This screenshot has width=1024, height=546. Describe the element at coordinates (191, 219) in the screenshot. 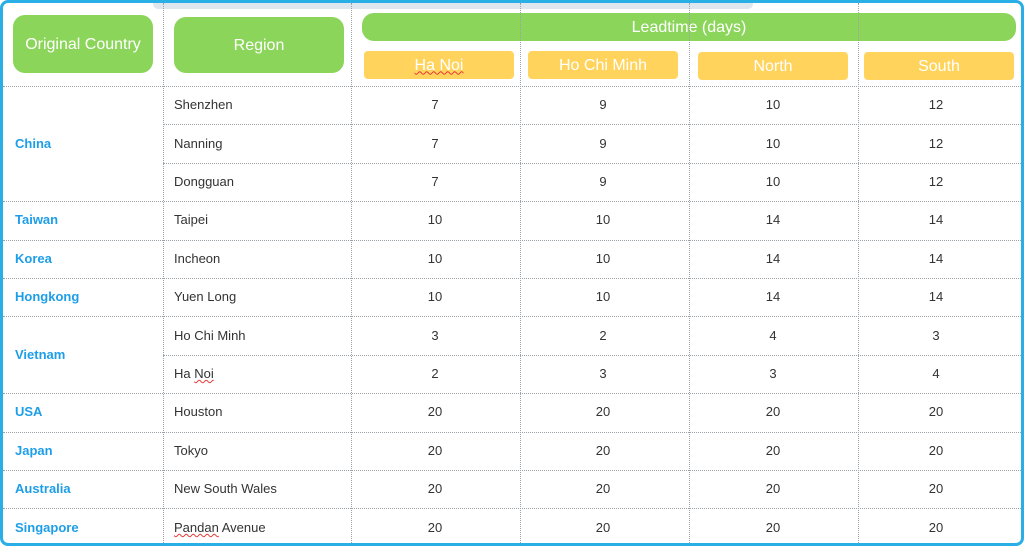

I see `region-label: Taipei` at that location.